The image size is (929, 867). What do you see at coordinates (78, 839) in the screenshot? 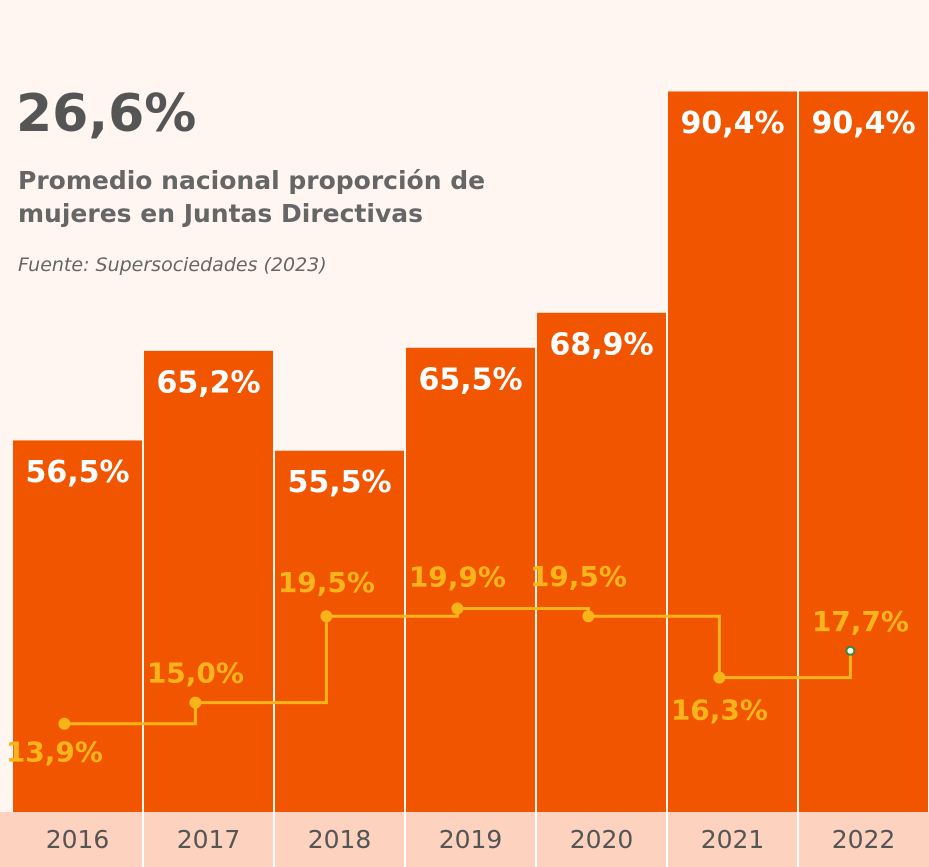
I see `x-tick-label: 2016` at bounding box center [78, 839].